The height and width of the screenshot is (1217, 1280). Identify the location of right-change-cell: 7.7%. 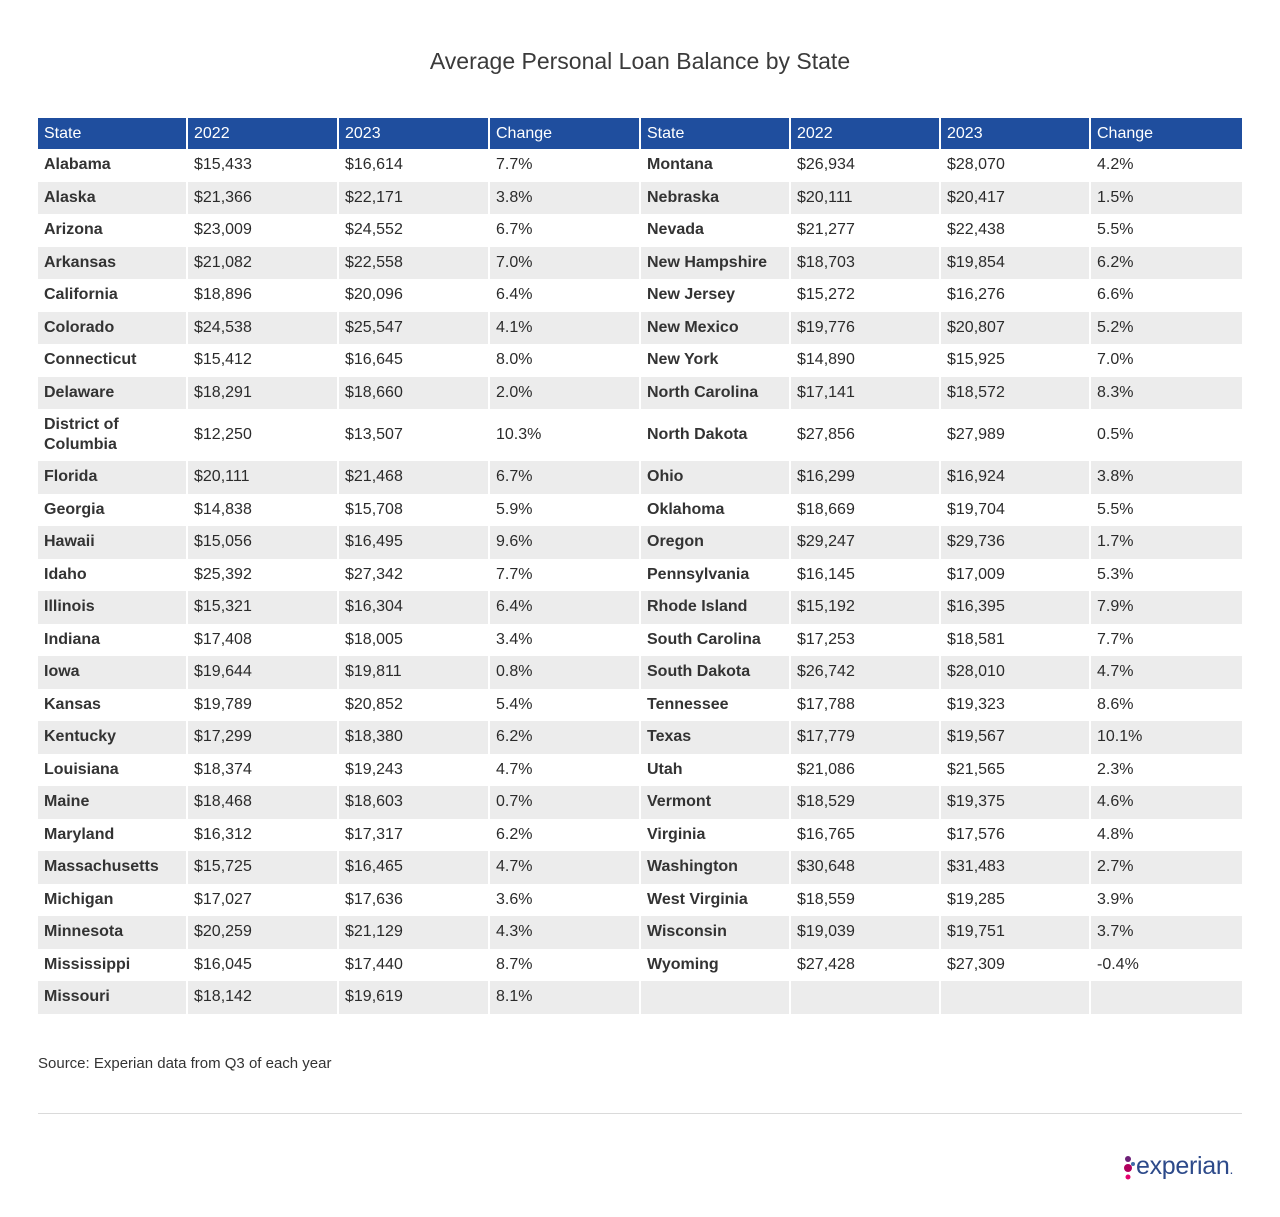
(1115, 639).